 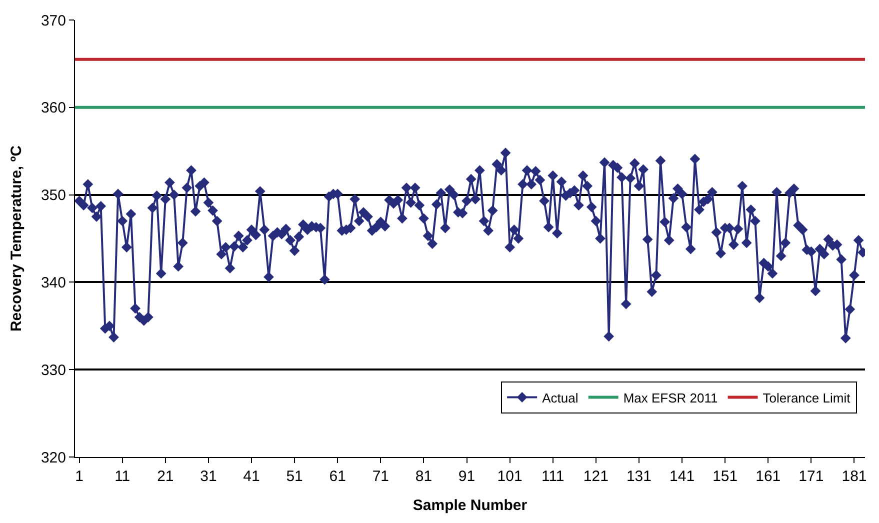 I want to click on x-tick-label: 41, so click(x=251, y=476).